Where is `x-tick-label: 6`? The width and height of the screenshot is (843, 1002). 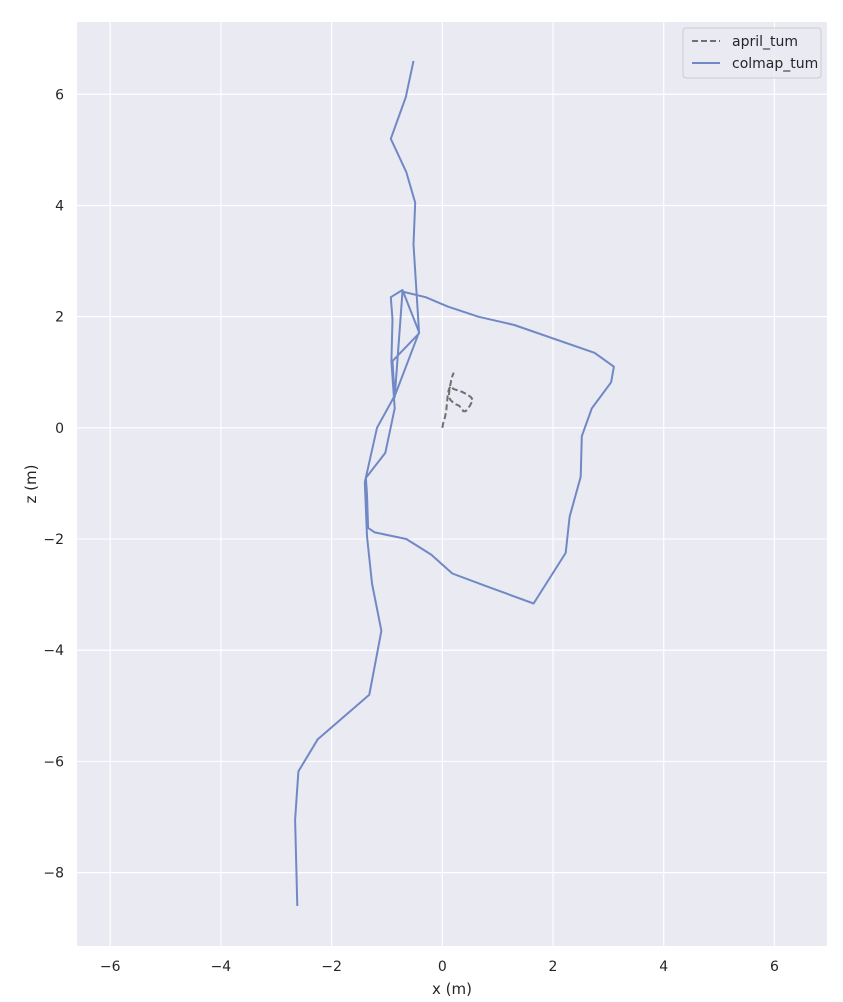
x-tick-label: 6 is located at coordinates (774, 967).